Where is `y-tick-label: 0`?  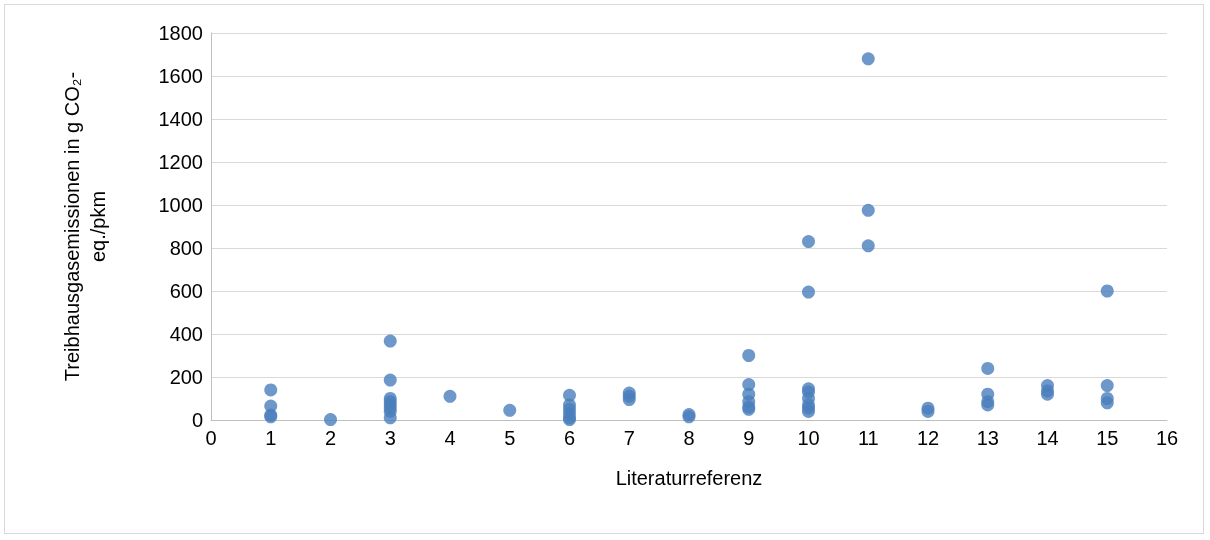 y-tick-label: 0 is located at coordinates (197, 420).